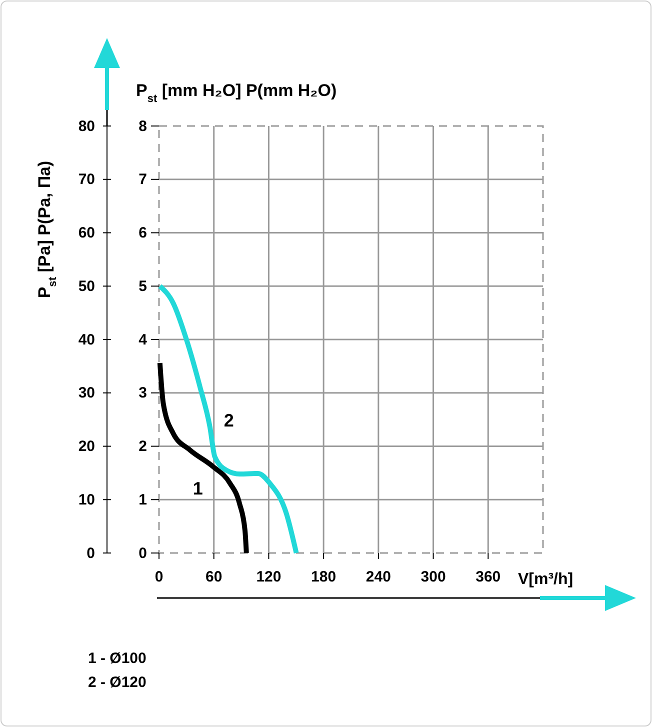 This screenshot has height=727, width=652. I want to click on y-tick-label: 4, so click(143, 339).